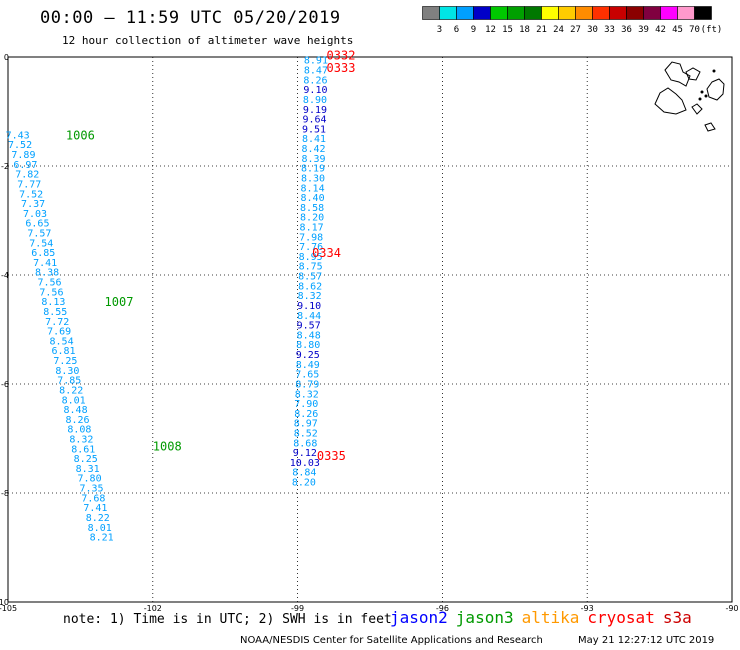 This screenshot has width=740, height=650. I want to click on wave-height-label: 7.98, so click(311, 237).